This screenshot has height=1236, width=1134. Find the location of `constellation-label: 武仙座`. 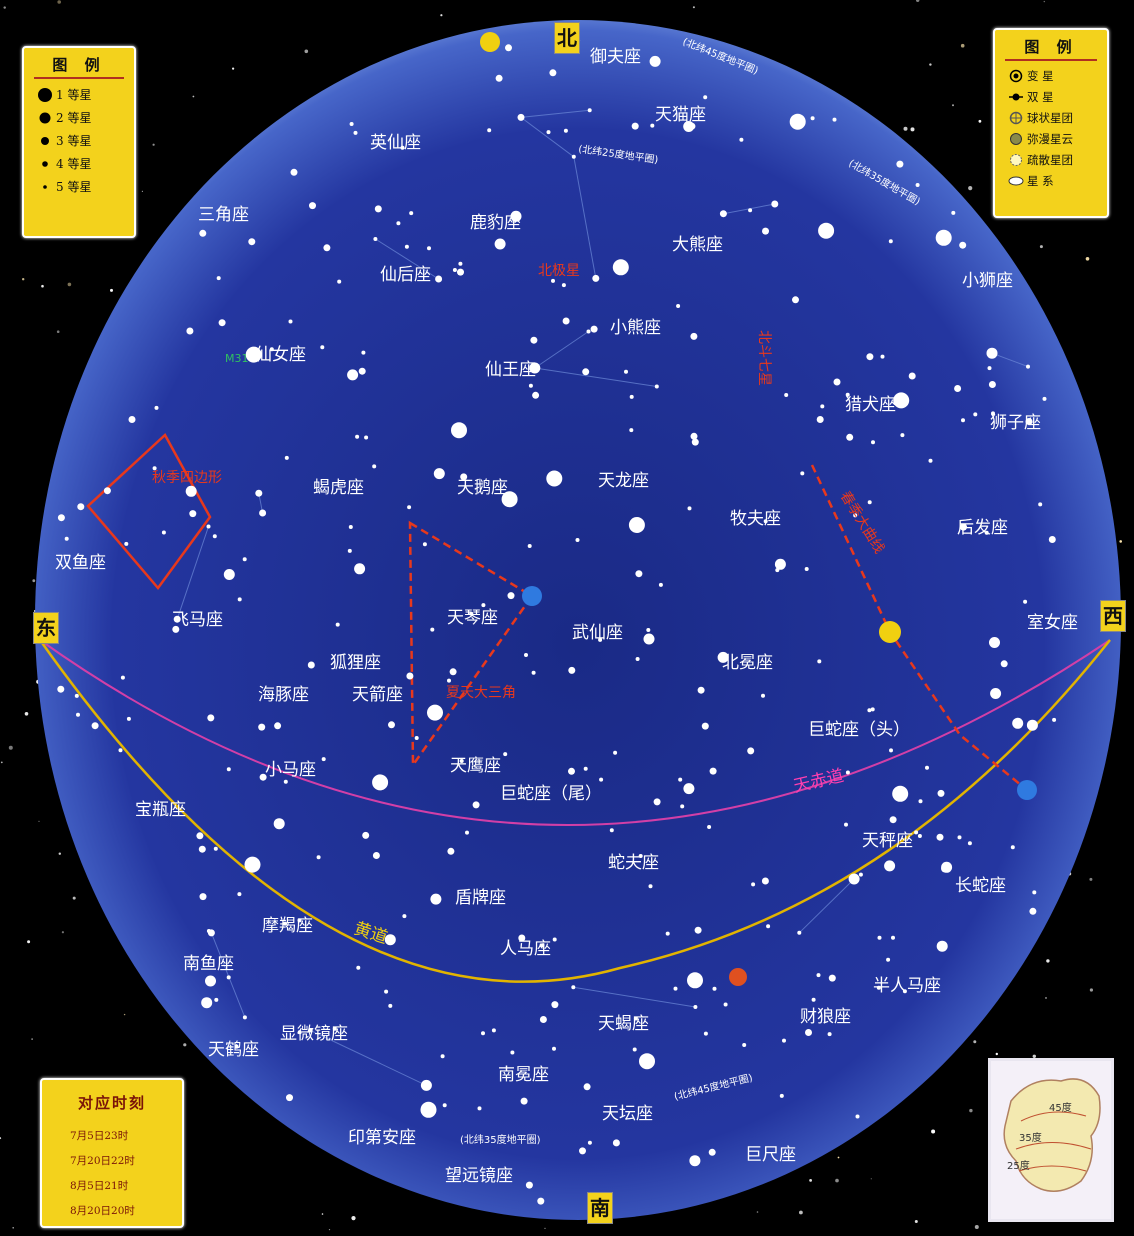

constellation-label: 武仙座 is located at coordinates (597, 633).